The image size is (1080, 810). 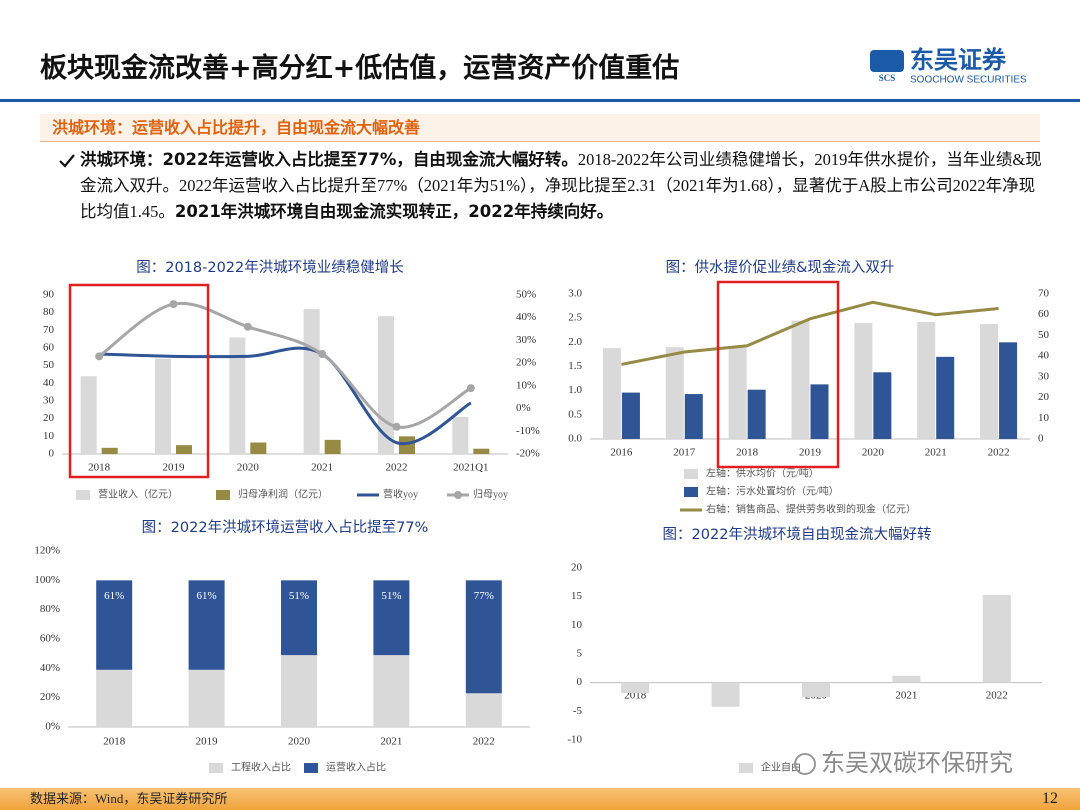 What do you see at coordinates (526, 385) in the screenshot?
I see `tick-label: 10%` at bounding box center [526, 385].